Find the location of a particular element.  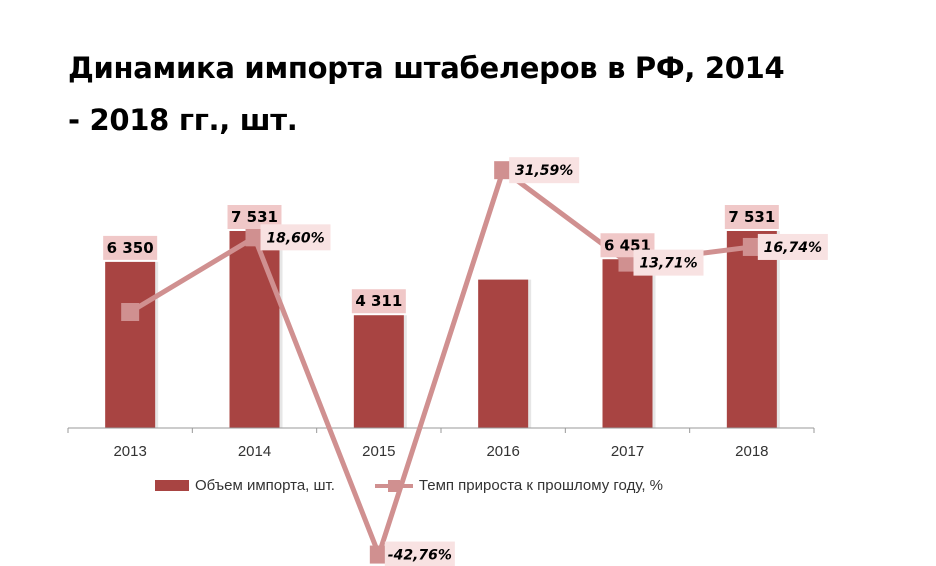

rate-marker-2015 is located at coordinates (378, 554).